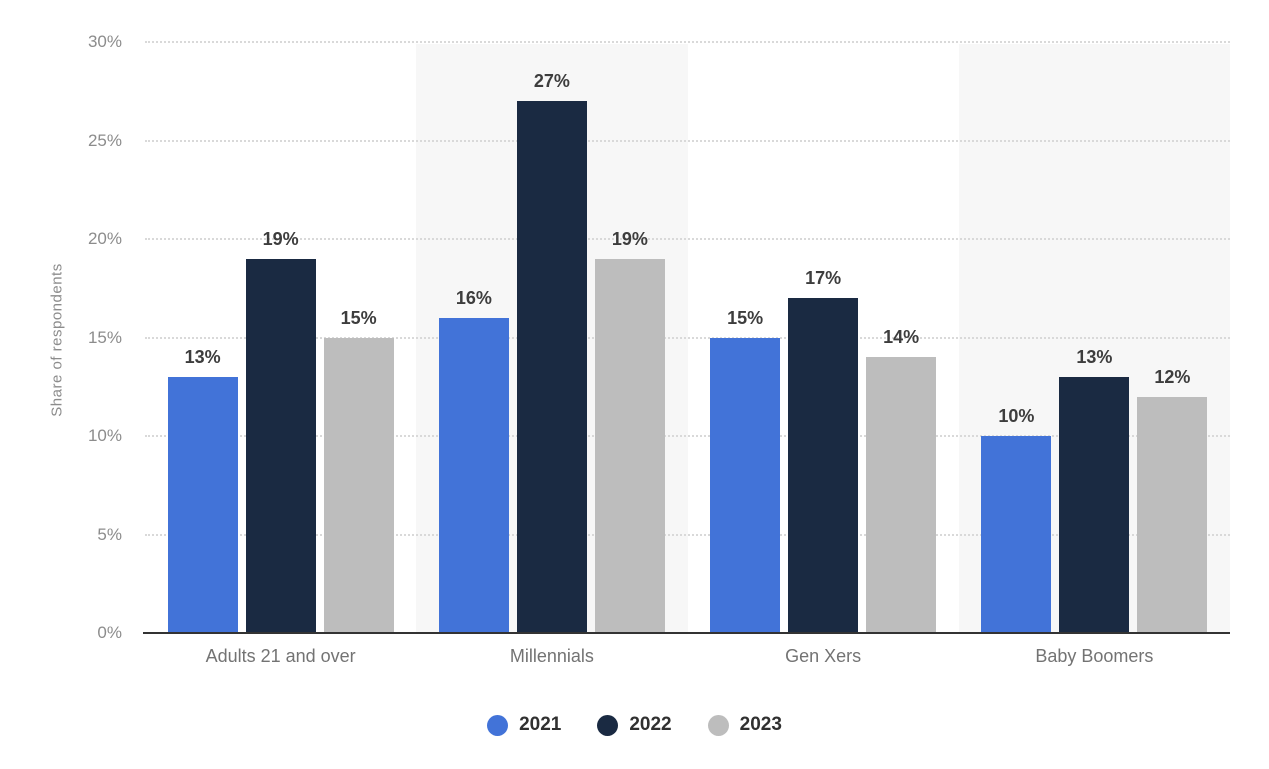 Image resolution: width=1269 pixels, height=769 pixels. What do you see at coordinates (551, 81) in the screenshot?
I see `bar-value-label: 27%` at bounding box center [551, 81].